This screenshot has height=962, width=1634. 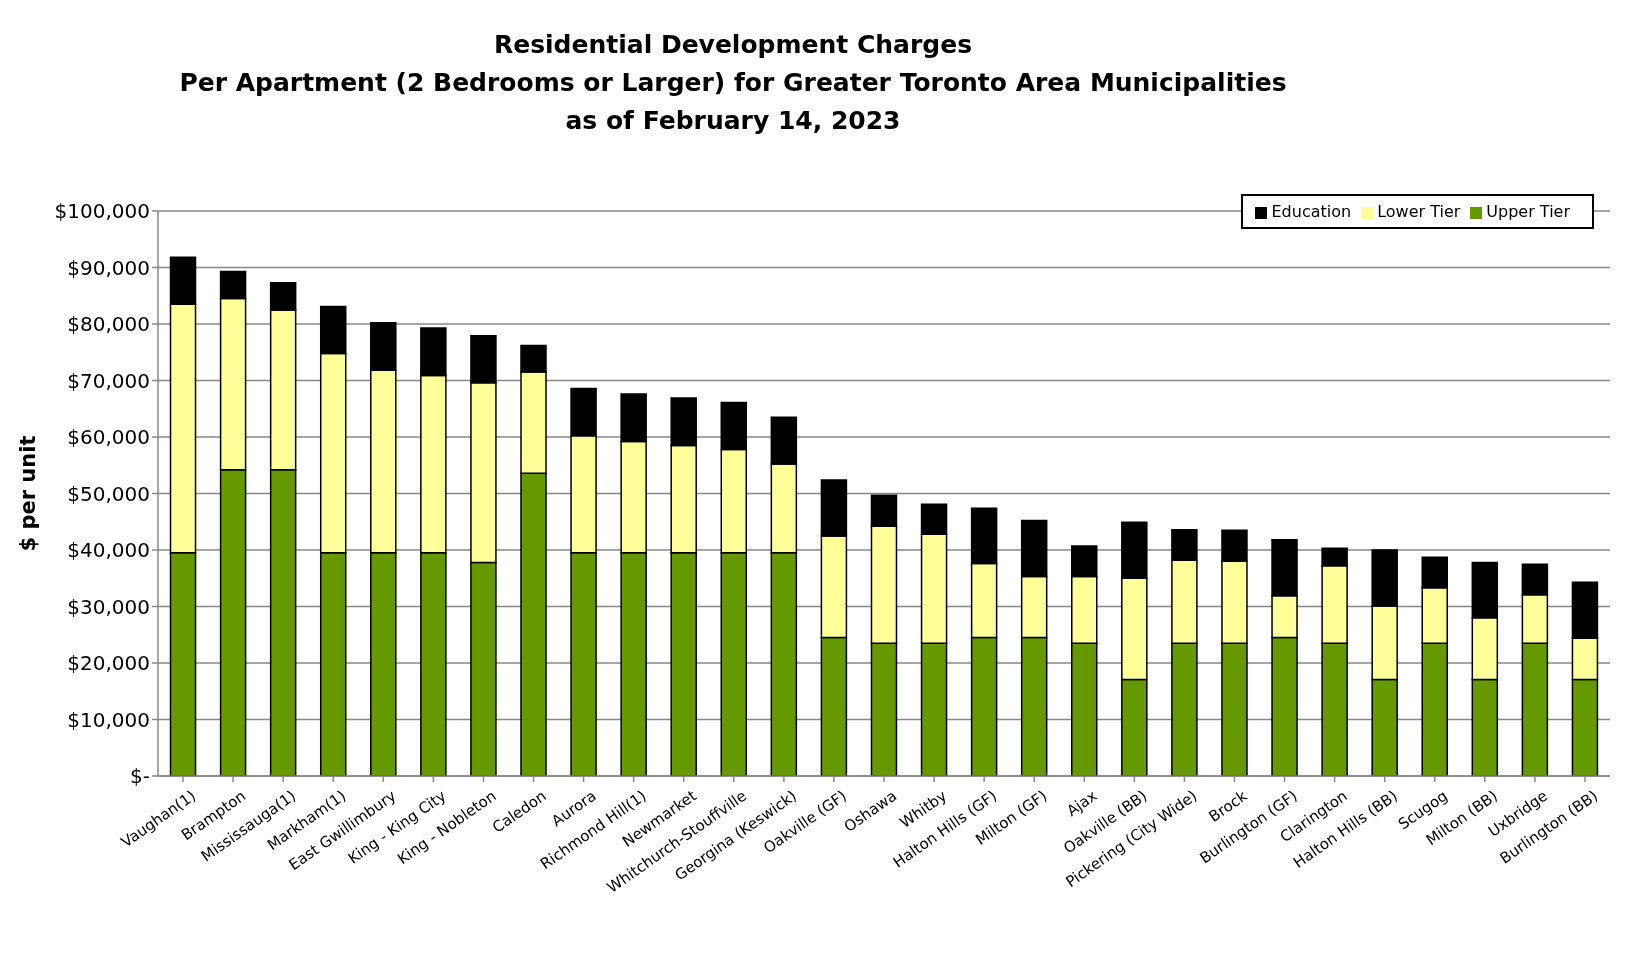 What do you see at coordinates (108, 437) in the screenshot?
I see `y-tick-label: $60,000` at bounding box center [108, 437].